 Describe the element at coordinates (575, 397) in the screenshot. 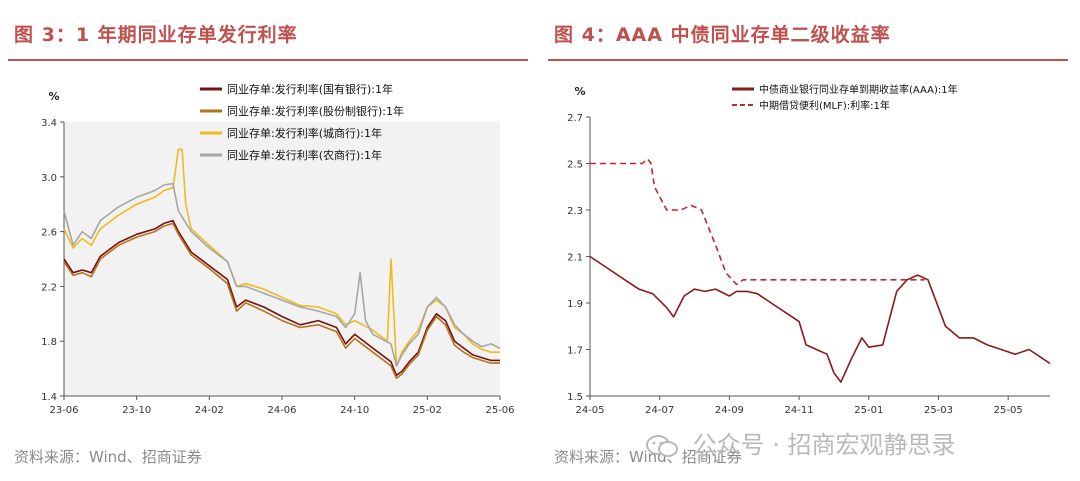

I see `y-tick-label: 1.5` at that location.